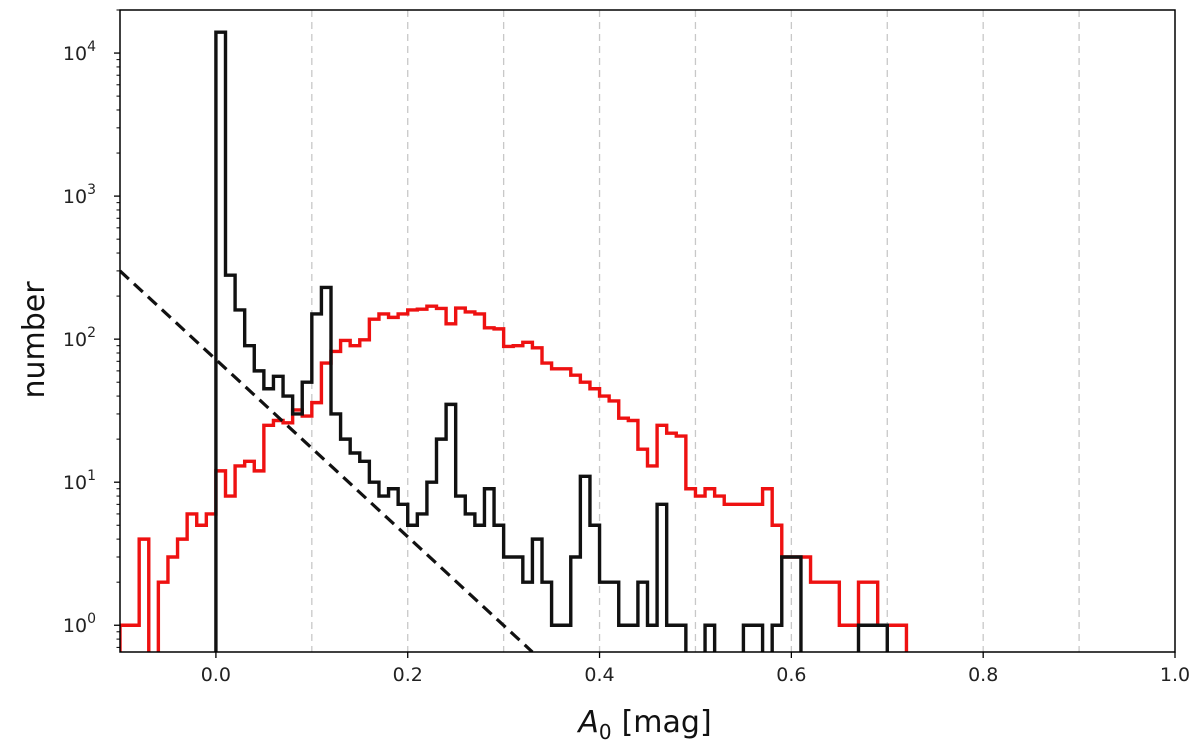  What do you see at coordinates (791, 675) in the screenshot?
I see `x-tick-label: 0.6` at bounding box center [791, 675].